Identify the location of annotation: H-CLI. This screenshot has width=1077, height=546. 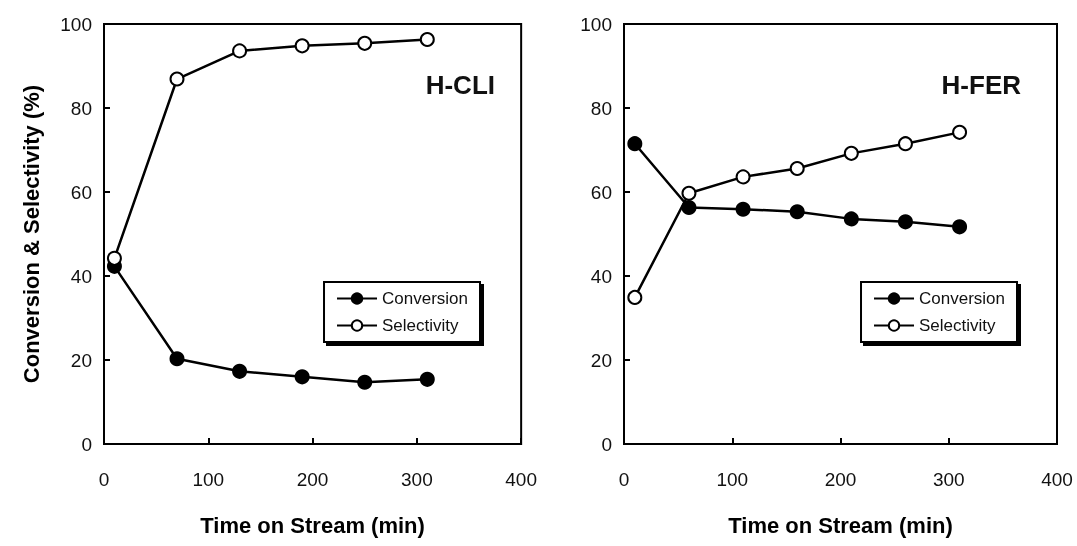
(460, 85).